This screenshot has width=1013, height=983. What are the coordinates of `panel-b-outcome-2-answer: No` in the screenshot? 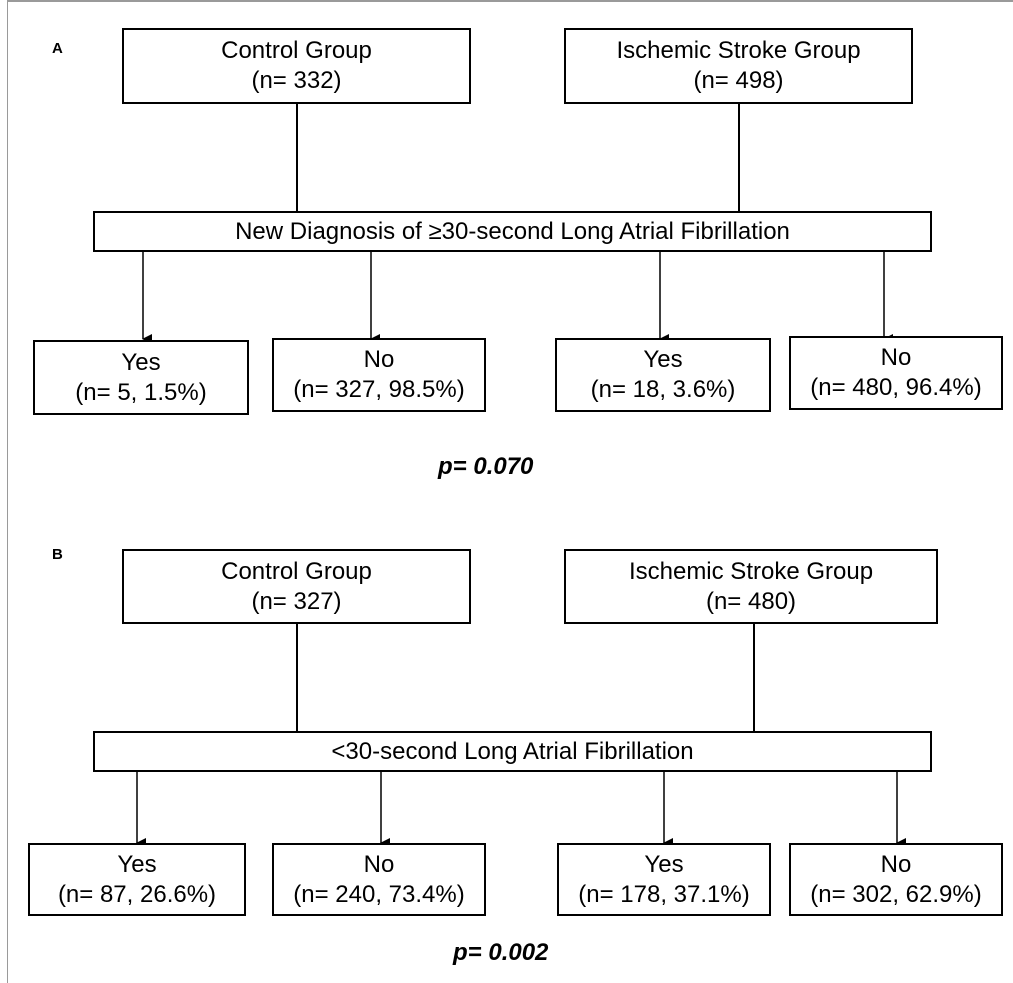 It's located at (379, 864).